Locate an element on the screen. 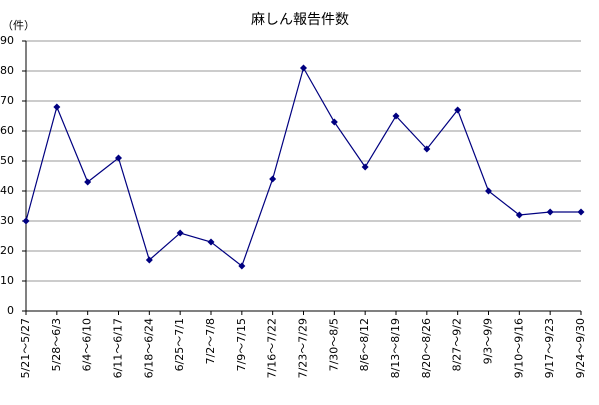  y-tick-label: 10 is located at coordinates (7, 280).